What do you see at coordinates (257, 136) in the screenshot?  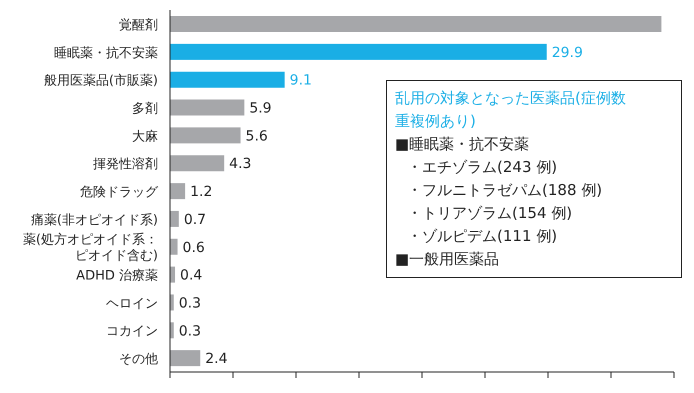 I see `data-label: 5.6` at bounding box center [257, 136].